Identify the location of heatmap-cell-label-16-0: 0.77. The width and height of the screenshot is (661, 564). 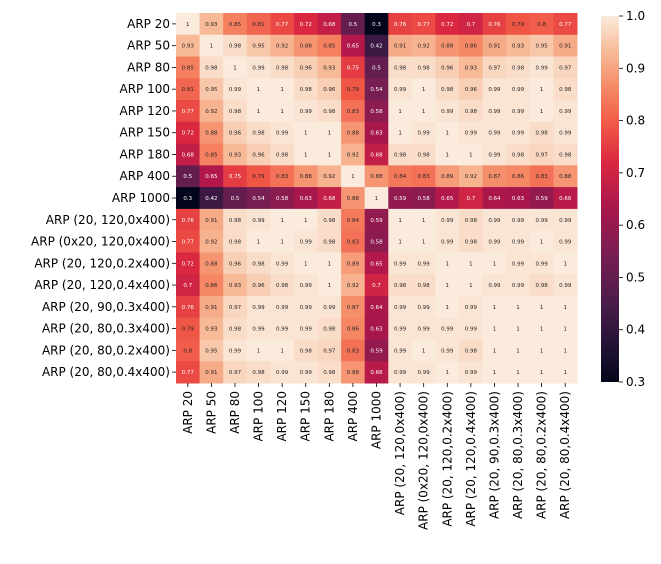
(188, 373).